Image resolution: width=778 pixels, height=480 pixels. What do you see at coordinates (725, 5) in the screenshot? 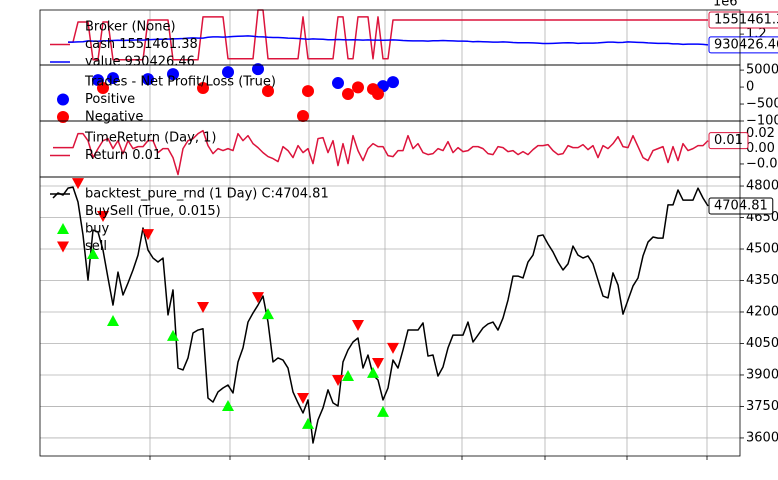
I see `axis-offset-text: 1e6` at bounding box center [725, 5].